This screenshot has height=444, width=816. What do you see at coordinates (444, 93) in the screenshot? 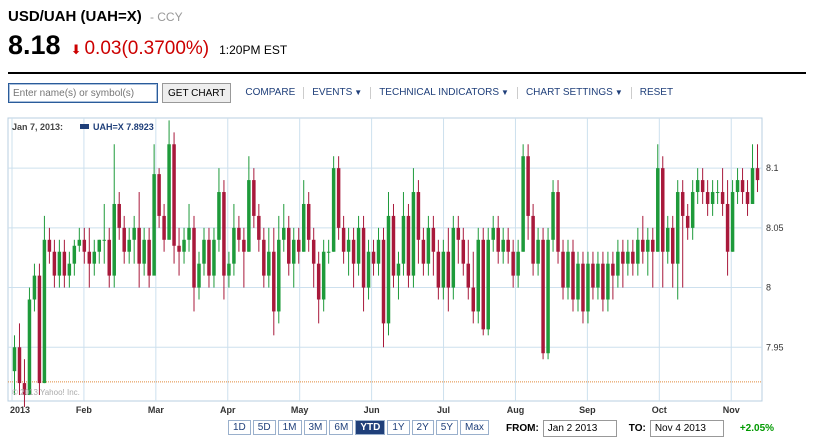
I see `technical-indicators-menu: TECHNICAL INDICATORS ▼` at bounding box center [444, 93].